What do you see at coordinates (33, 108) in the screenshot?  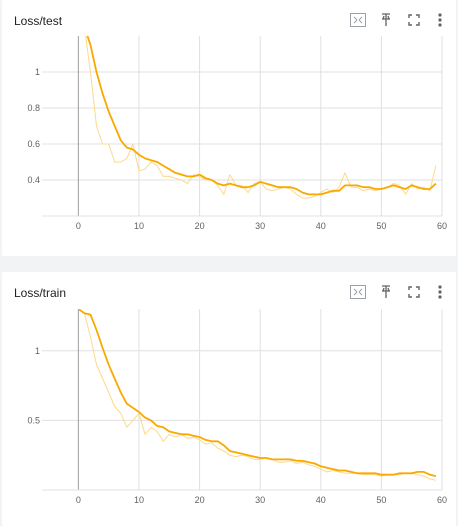 I see `y-tick-label: 0.8` at bounding box center [33, 108].